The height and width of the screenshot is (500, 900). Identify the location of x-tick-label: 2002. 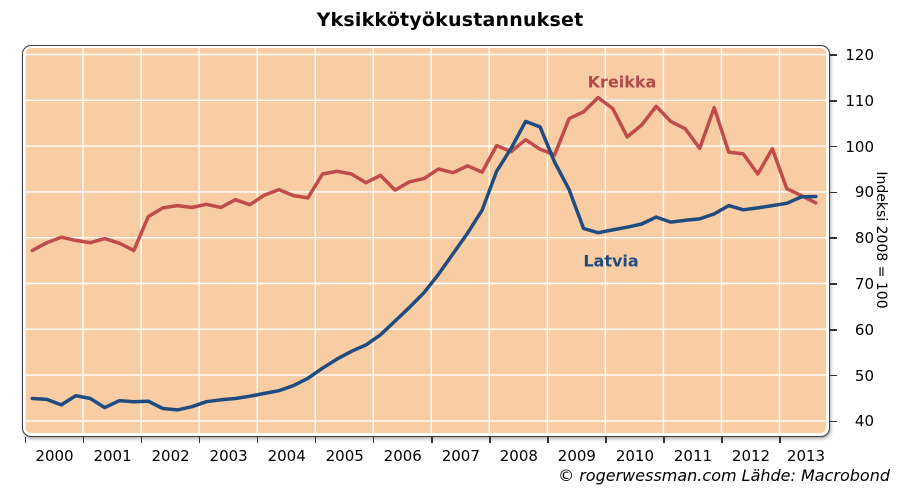
(170, 456).